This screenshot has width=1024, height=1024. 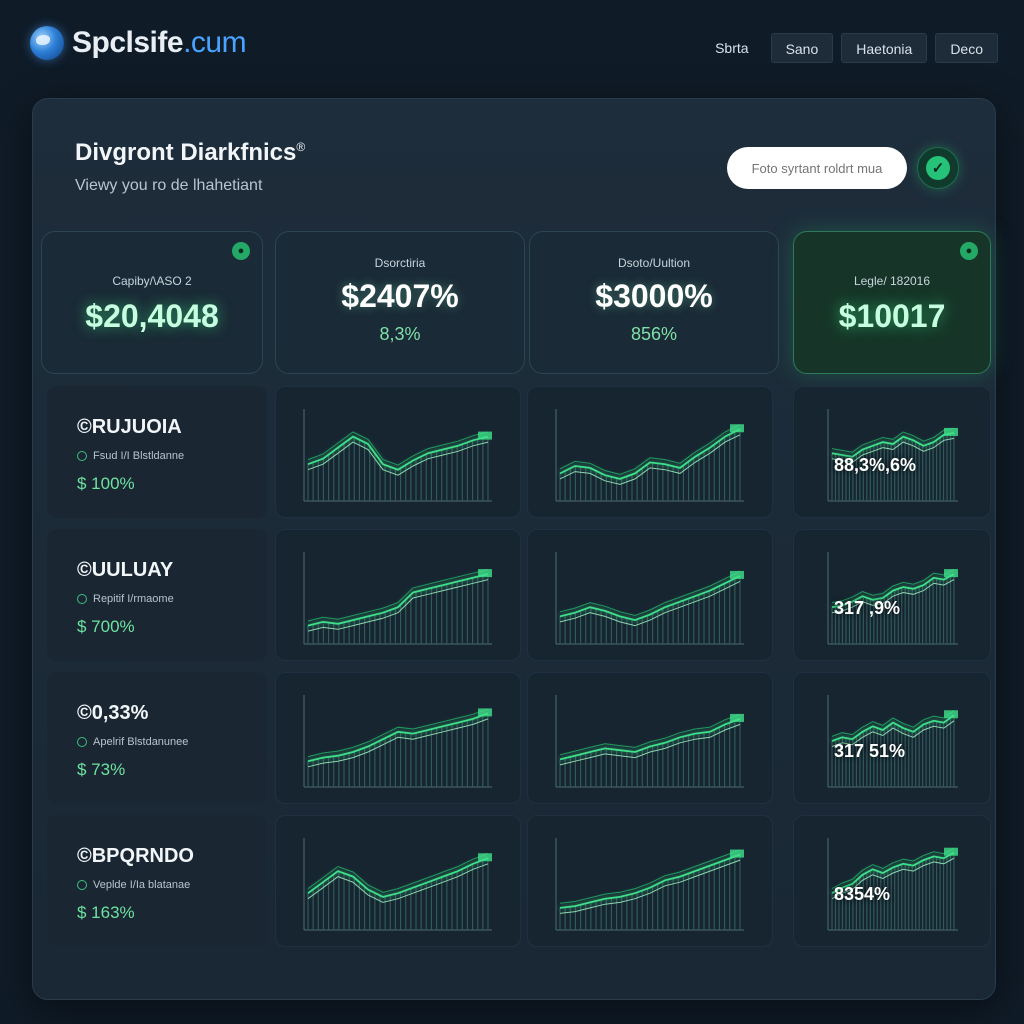 What do you see at coordinates (129, 427) in the screenshot?
I see `row-name: ©RUJUOIA` at bounding box center [129, 427].